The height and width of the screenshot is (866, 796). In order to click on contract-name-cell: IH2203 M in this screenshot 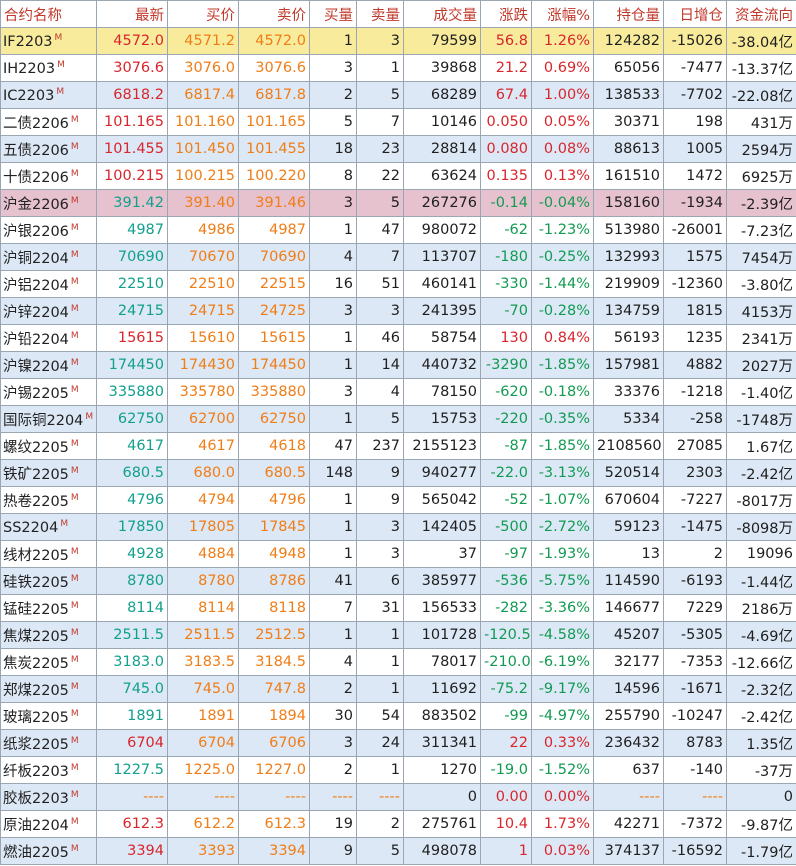, I will do `click(48, 68)`.